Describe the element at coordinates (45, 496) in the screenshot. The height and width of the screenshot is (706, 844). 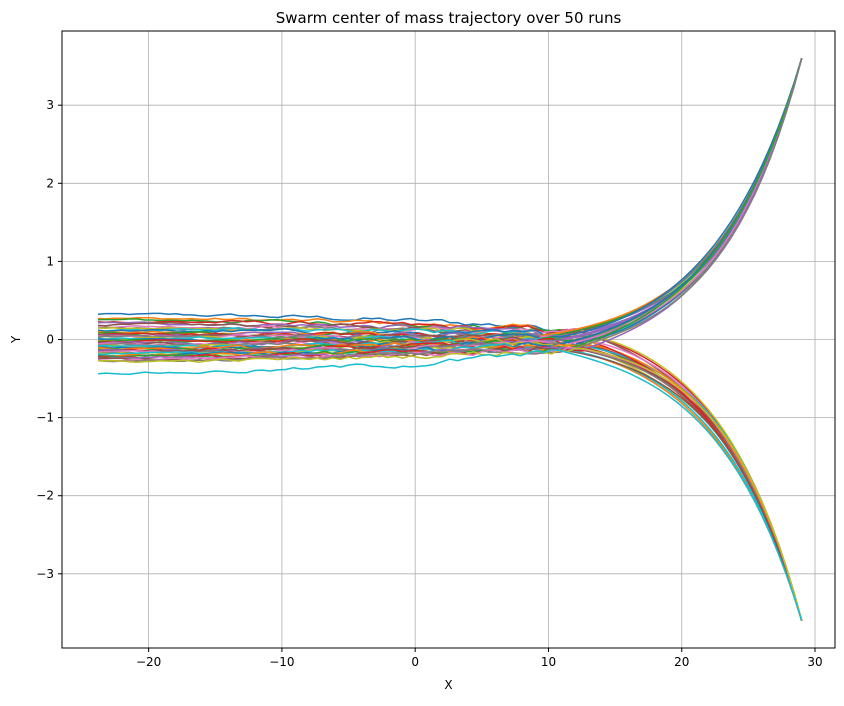
I see `y-tick-label: −2` at that location.